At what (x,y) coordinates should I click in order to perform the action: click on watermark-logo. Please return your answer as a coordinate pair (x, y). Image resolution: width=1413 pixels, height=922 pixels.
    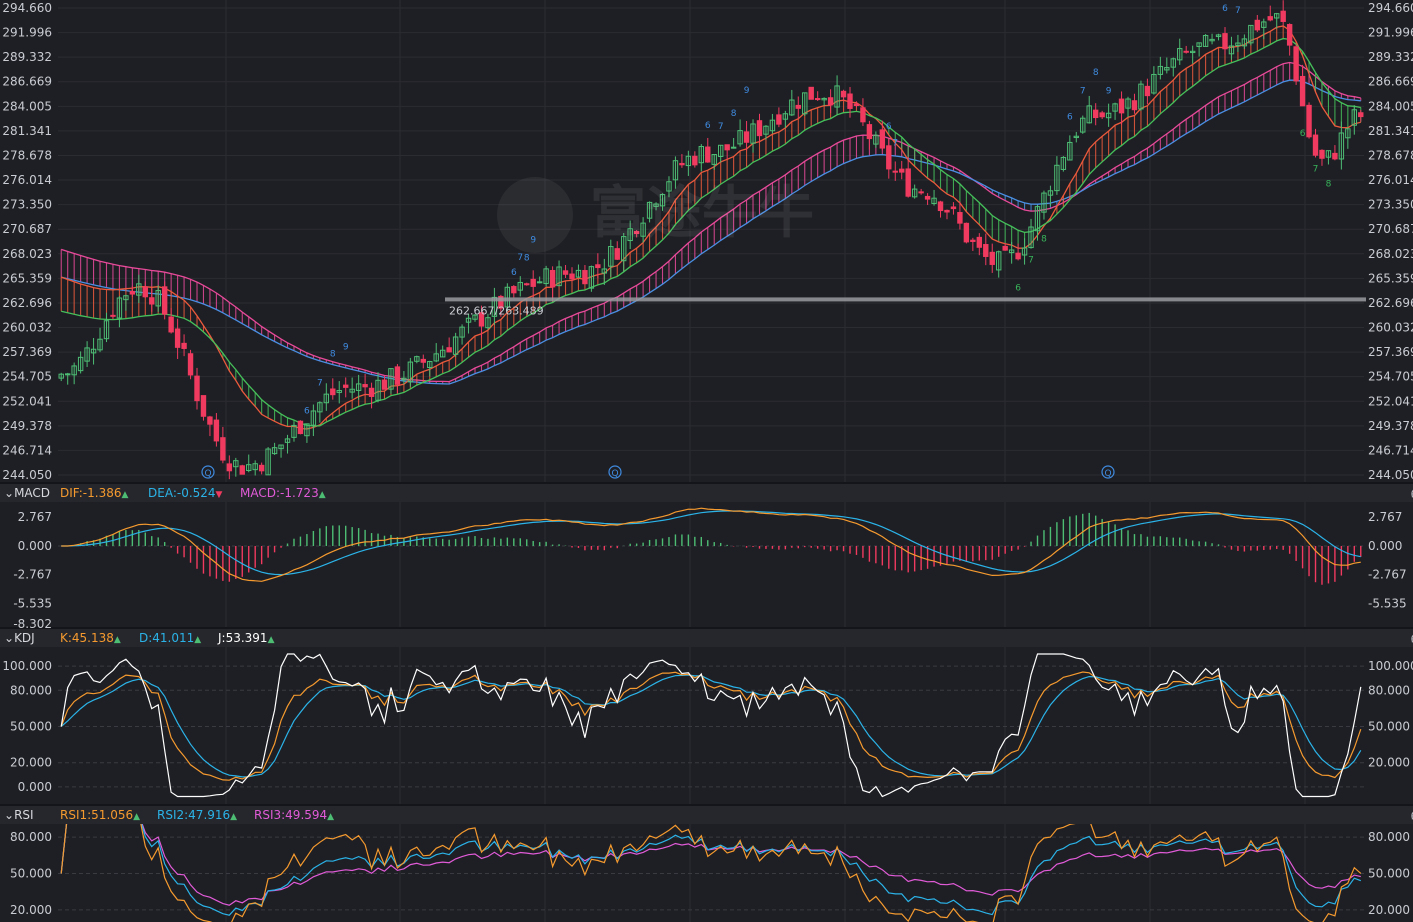
    Looking at the image, I should click on (535, 215).